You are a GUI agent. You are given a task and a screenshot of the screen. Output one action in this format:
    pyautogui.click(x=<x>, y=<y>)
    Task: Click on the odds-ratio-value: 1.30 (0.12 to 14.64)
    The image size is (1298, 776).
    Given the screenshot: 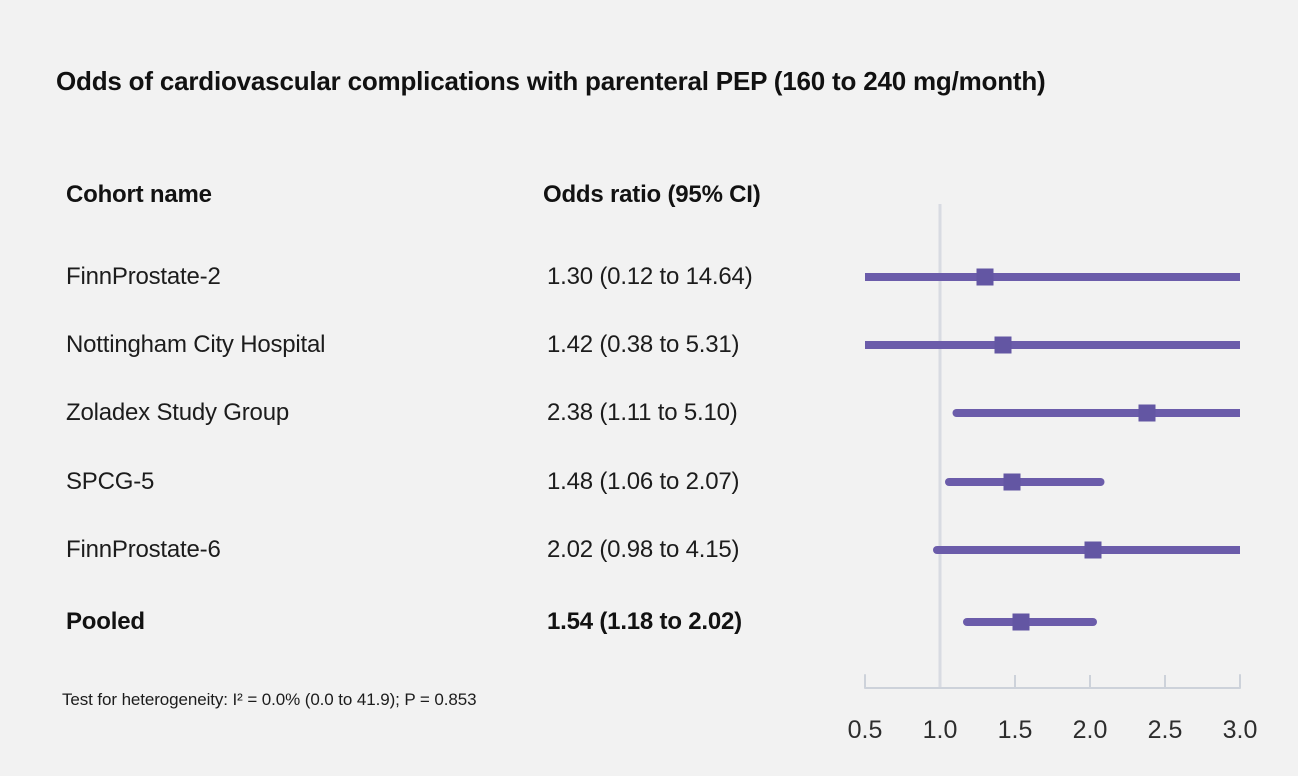 What is the action you would take?
    pyautogui.click(x=650, y=276)
    